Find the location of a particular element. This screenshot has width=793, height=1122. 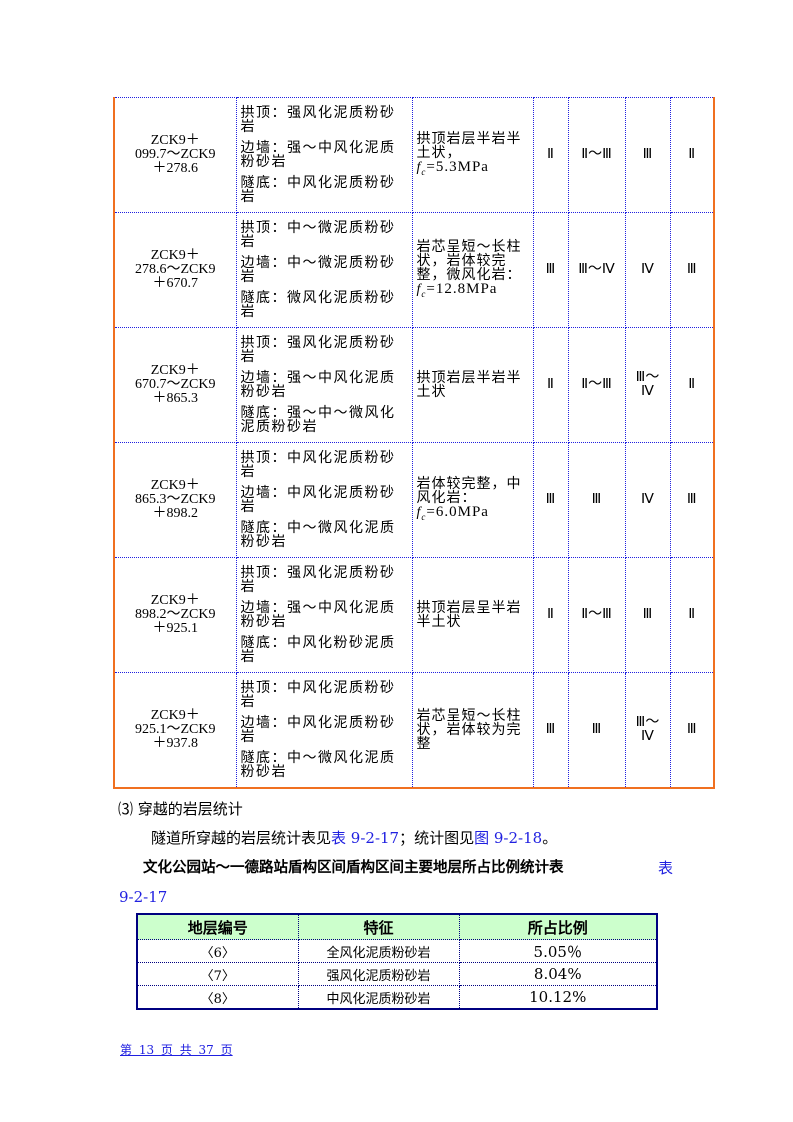

rock-condition-cell: 拱顶岩层呈半岩半土状 is located at coordinates (472, 615).